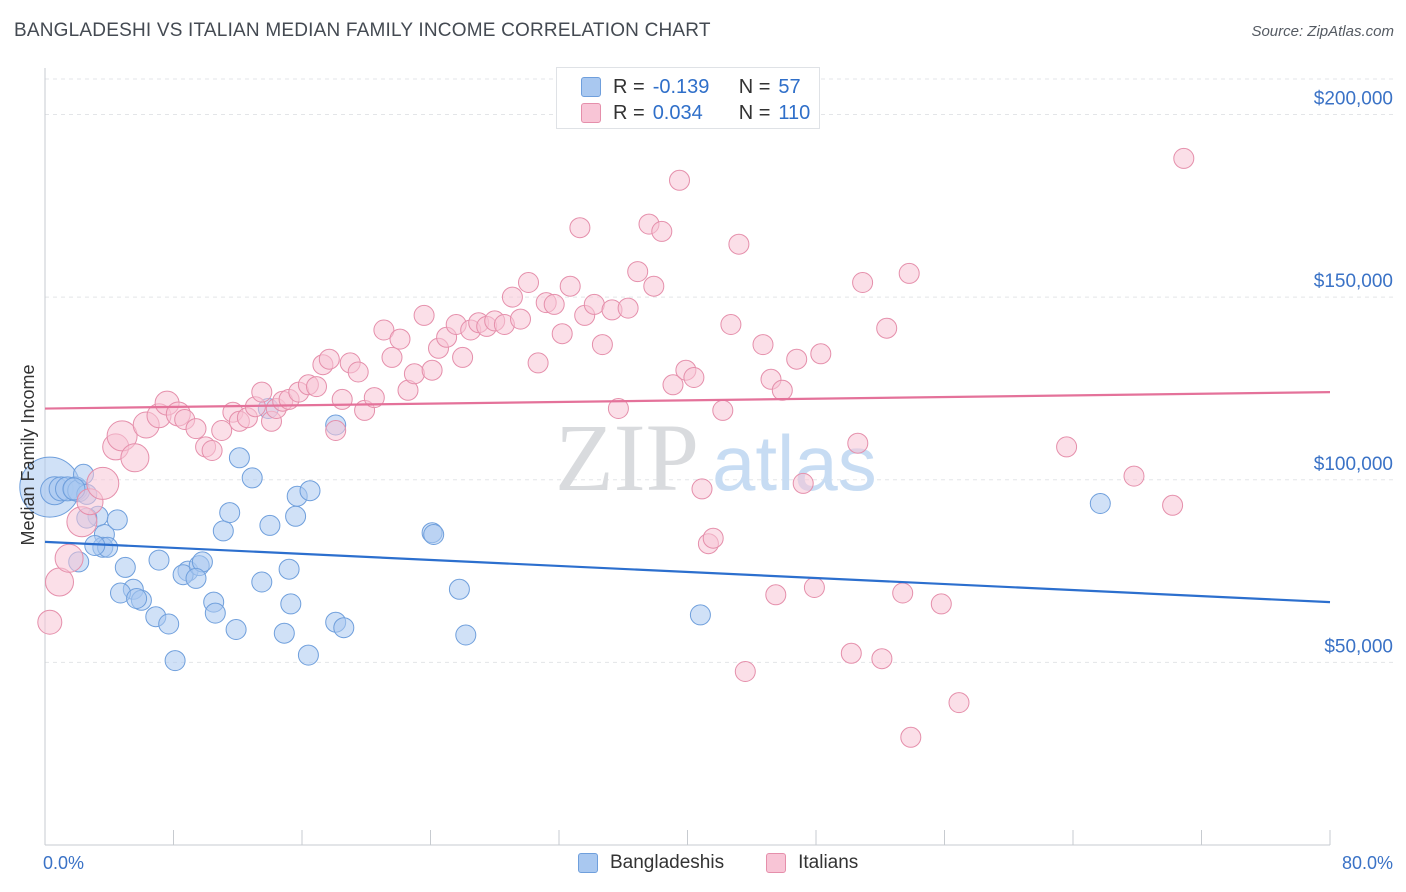  Describe the element at coordinates (794, 463) in the screenshot. I see `watermark-atlas: atlas` at that location.